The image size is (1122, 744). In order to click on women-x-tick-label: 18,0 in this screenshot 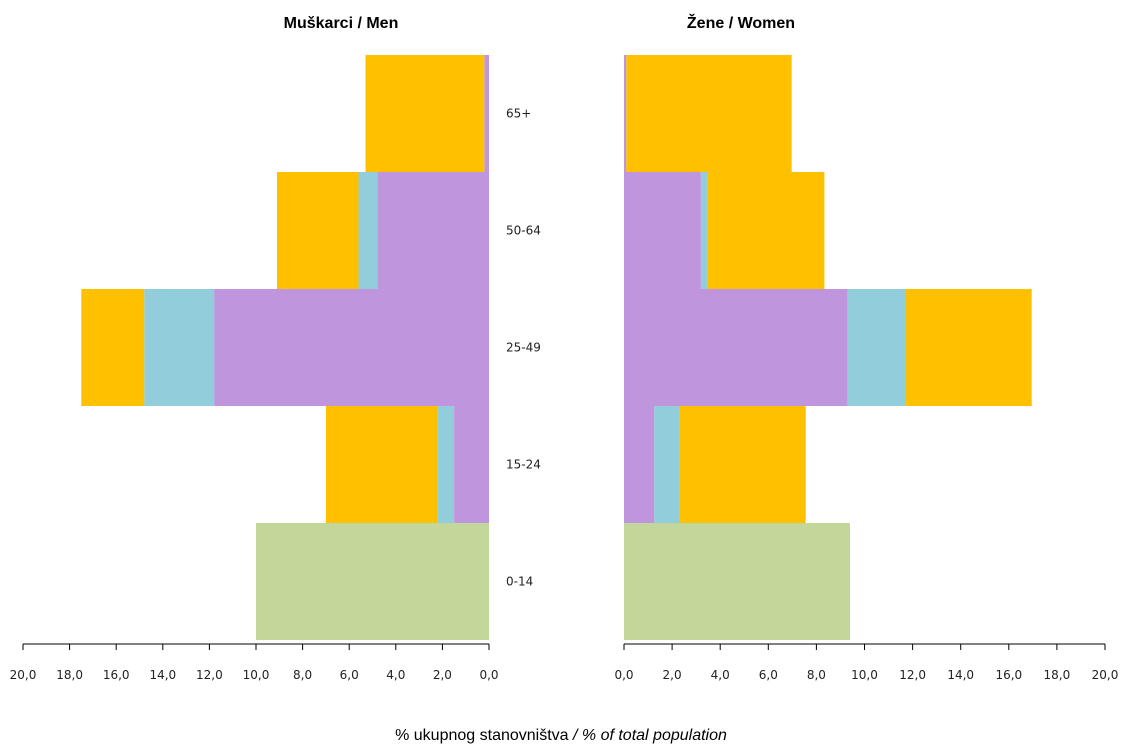, I will do `click(1057, 675)`.